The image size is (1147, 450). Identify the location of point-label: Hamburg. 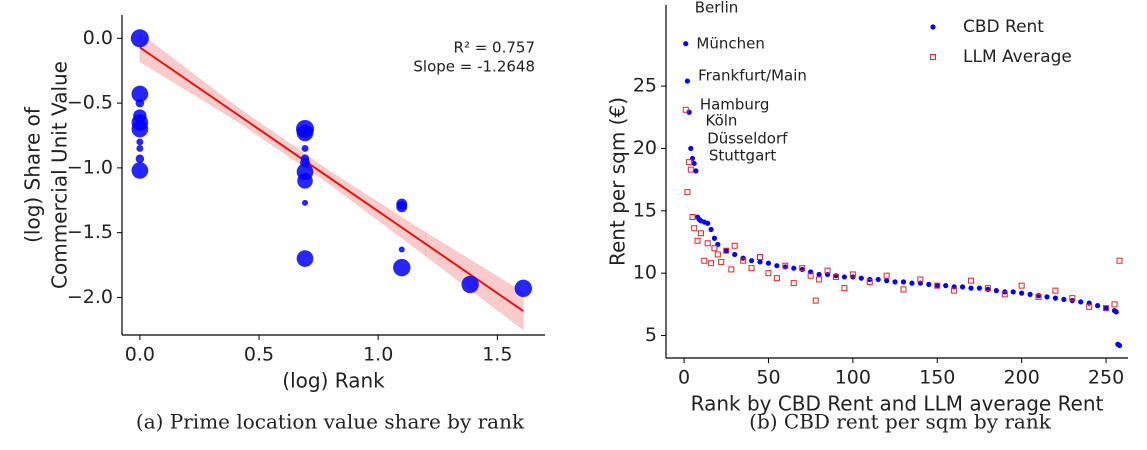
(735, 105).